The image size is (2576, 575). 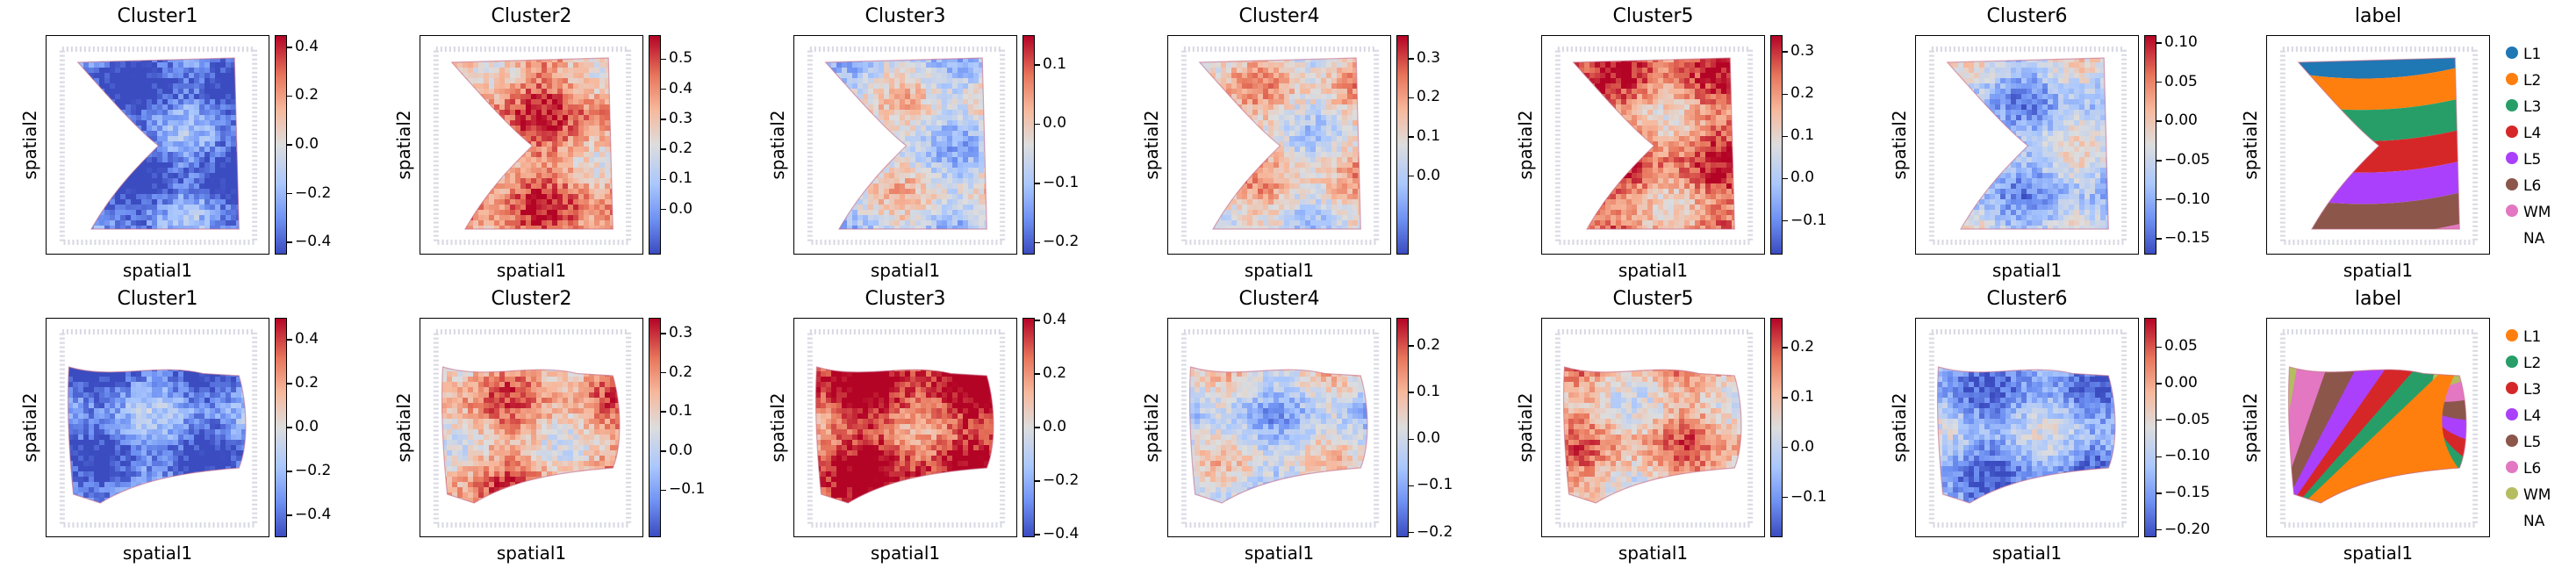 What do you see at coordinates (307, 428) in the screenshot?
I see `colorbar-tick-label: 0.0` at bounding box center [307, 428].